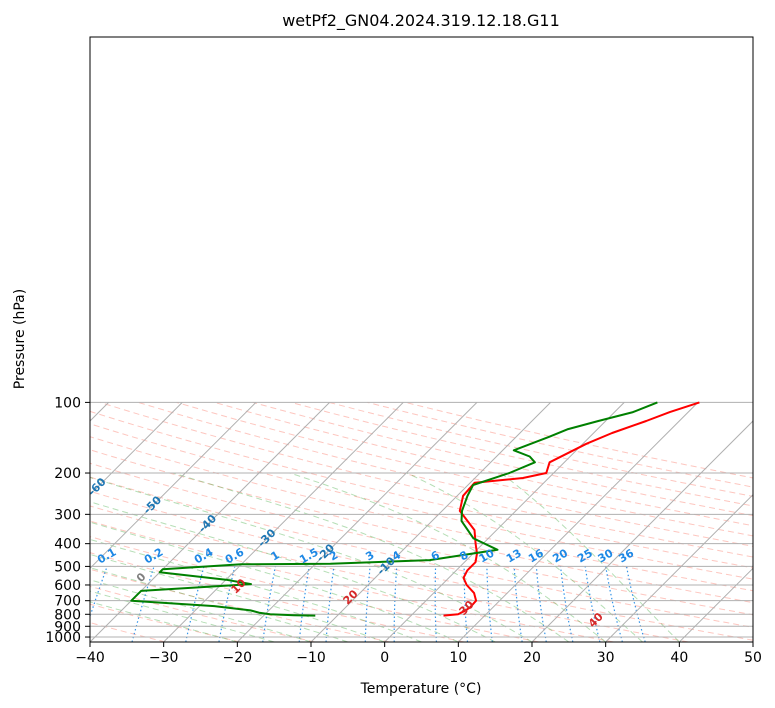  What do you see at coordinates (67, 627) in the screenshot?
I see `y-tick-label: 900` at bounding box center [67, 627].